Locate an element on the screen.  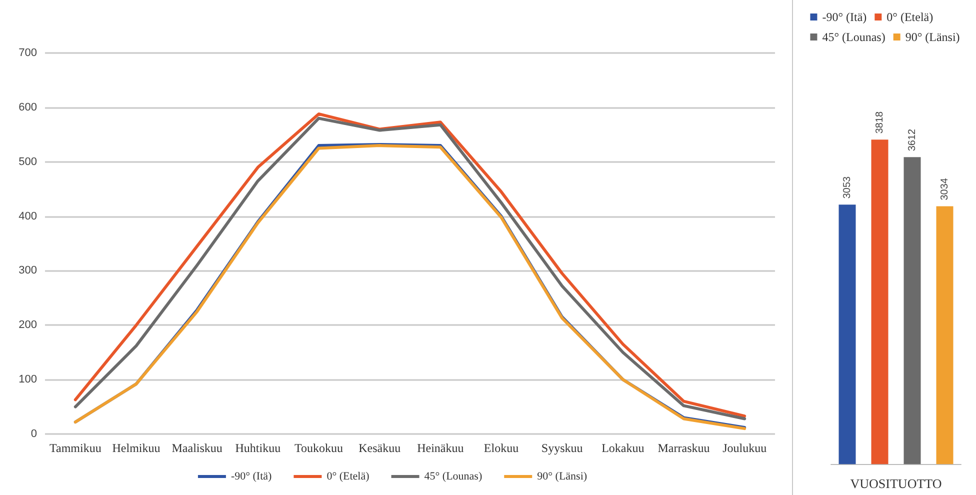
x-tick-label: Toukokuu is located at coordinates (318, 448).